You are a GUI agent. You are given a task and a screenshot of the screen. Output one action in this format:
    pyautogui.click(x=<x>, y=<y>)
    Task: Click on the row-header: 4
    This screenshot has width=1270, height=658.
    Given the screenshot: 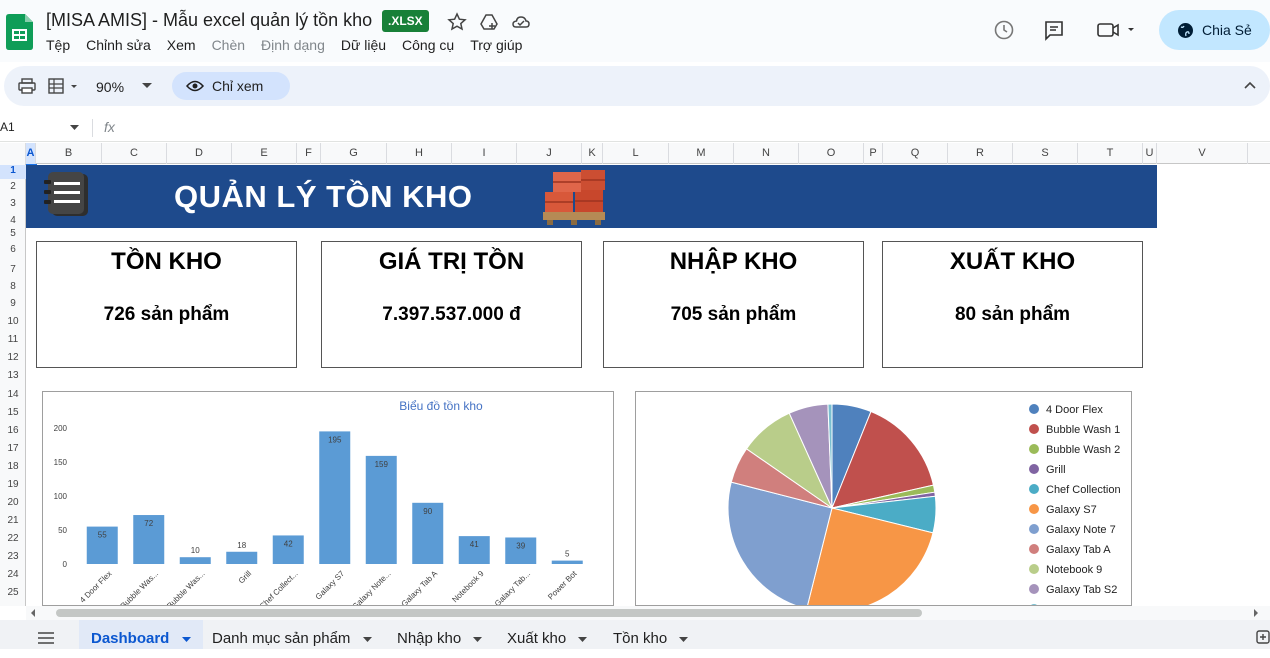 What is the action you would take?
    pyautogui.click(x=13, y=220)
    